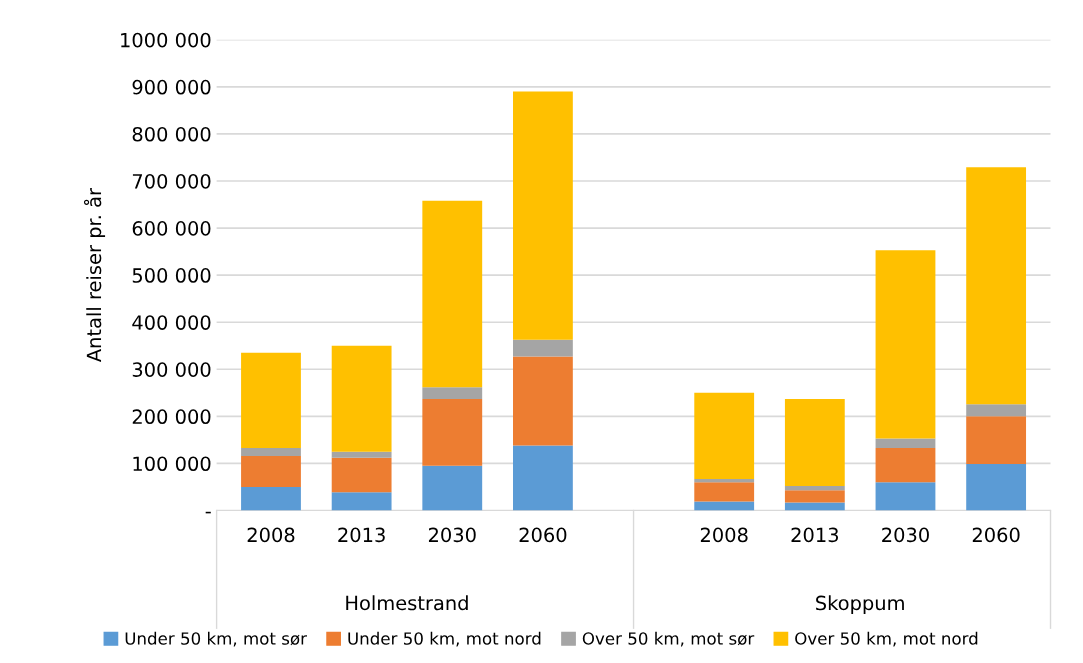 Image resolution: width=1083 pixels, height=663 pixels. I want to click on text: Holmestrand, so click(407, 603).